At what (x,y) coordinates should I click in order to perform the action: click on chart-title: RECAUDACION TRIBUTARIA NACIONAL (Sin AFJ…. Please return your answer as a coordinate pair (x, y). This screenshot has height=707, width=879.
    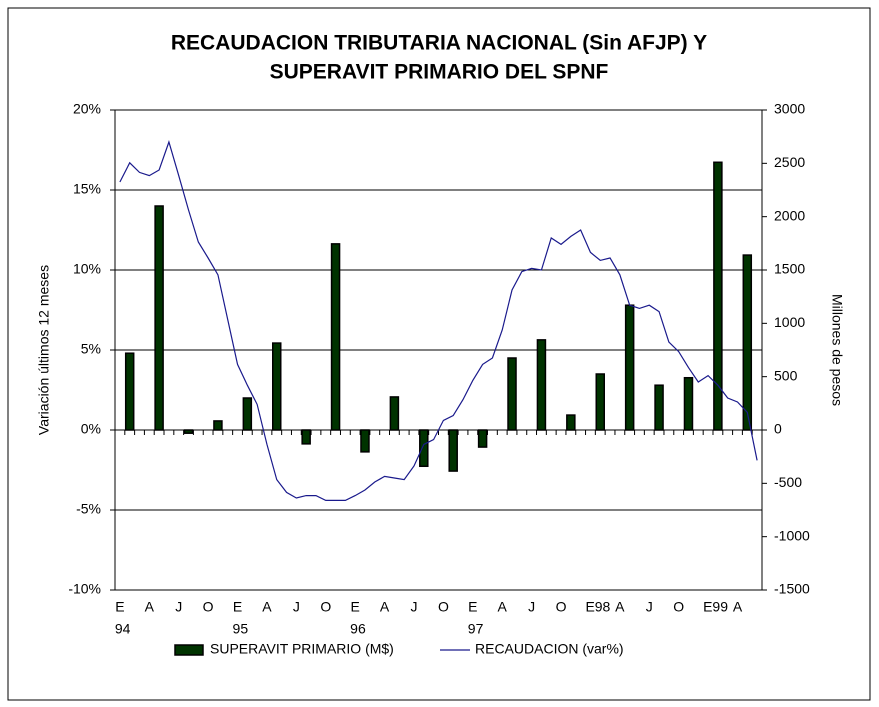
    Looking at the image, I should click on (439, 43).